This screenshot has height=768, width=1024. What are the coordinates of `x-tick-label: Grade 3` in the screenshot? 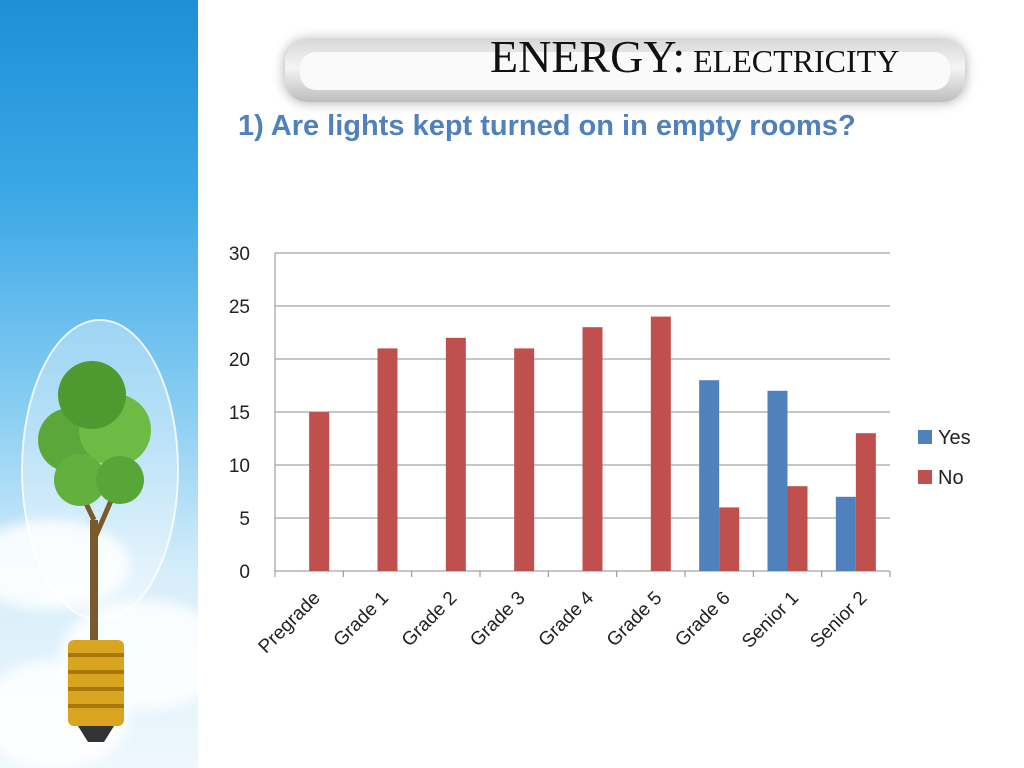 It's located at (497, 619).